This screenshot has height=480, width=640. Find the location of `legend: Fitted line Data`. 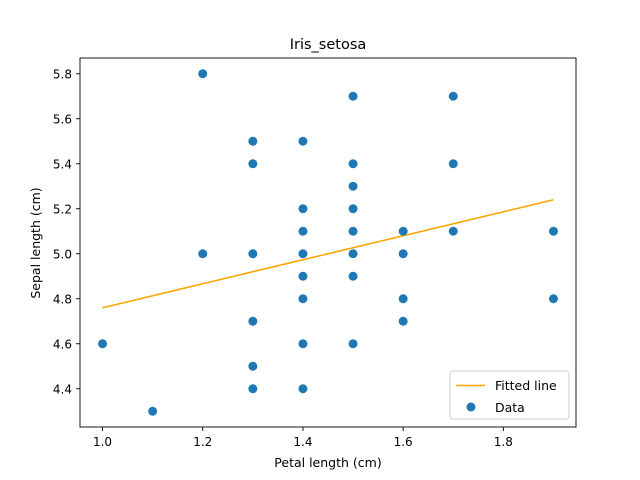

legend: Fitted line Data is located at coordinates (509, 395).